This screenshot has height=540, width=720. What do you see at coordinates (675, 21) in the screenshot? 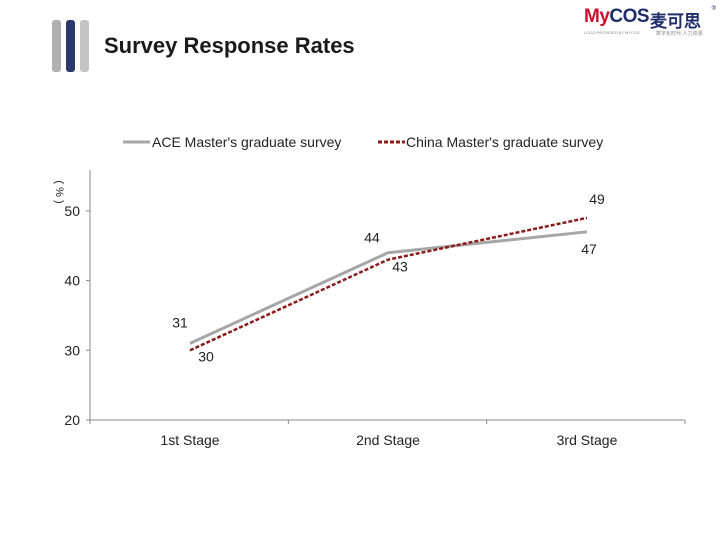
I see `logo-chinese: 麦可思` at bounding box center [675, 21].